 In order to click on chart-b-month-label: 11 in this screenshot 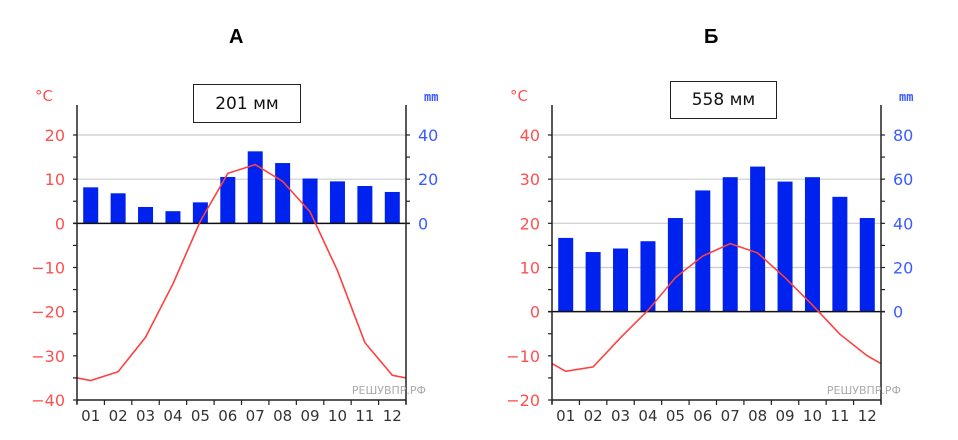, I will do `click(839, 416)`.